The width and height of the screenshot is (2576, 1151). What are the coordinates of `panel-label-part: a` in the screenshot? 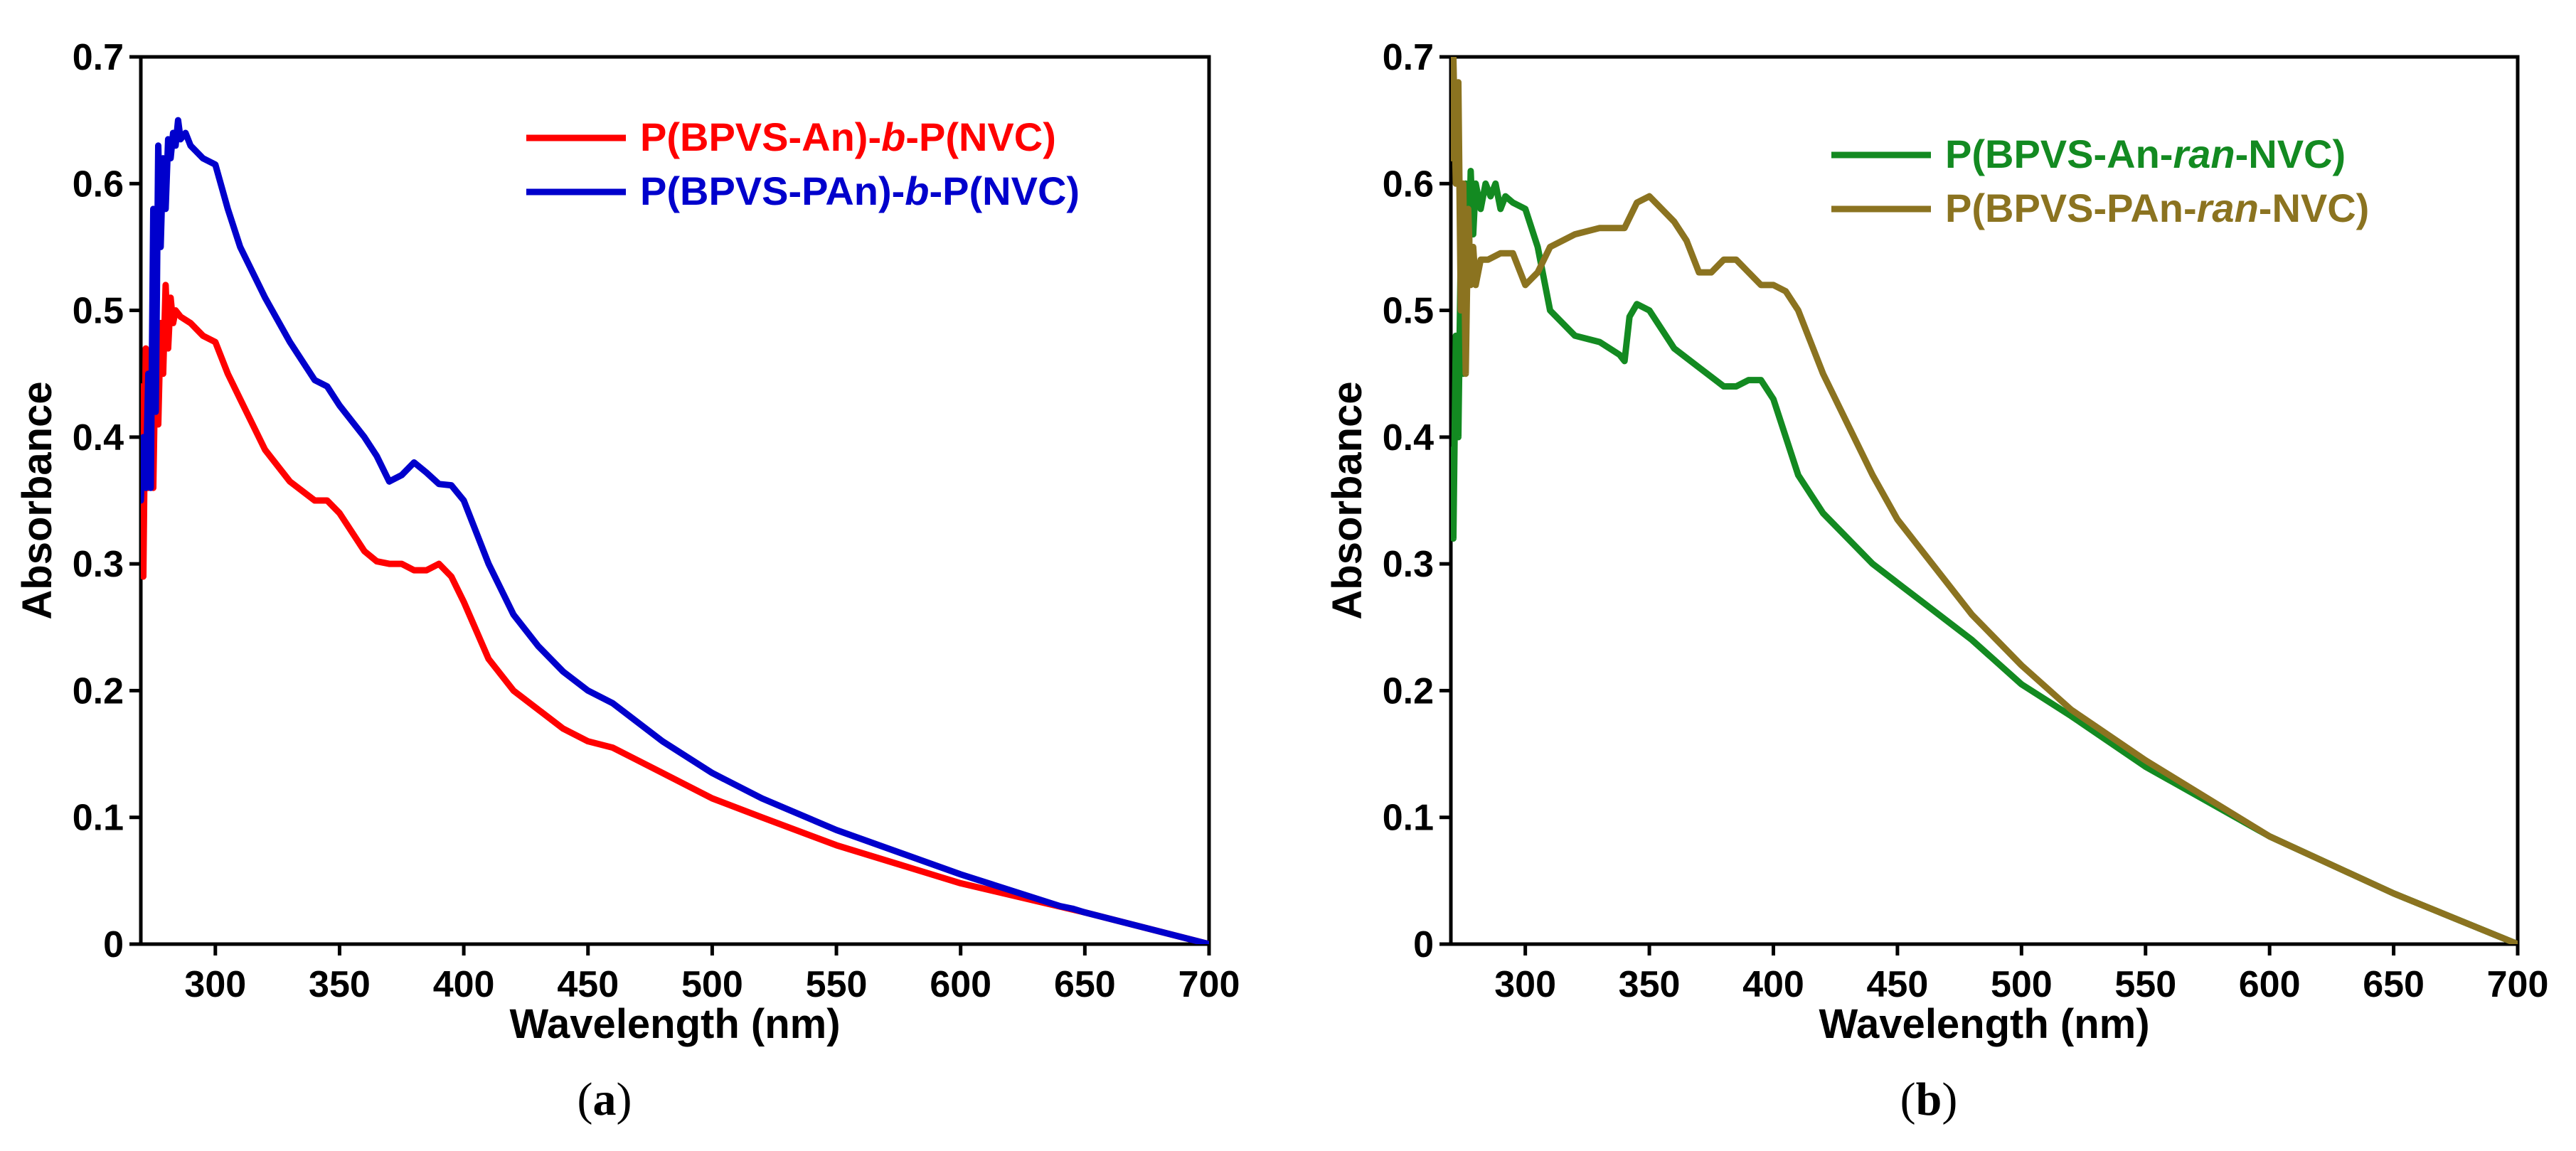 It's located at (605, 1099).